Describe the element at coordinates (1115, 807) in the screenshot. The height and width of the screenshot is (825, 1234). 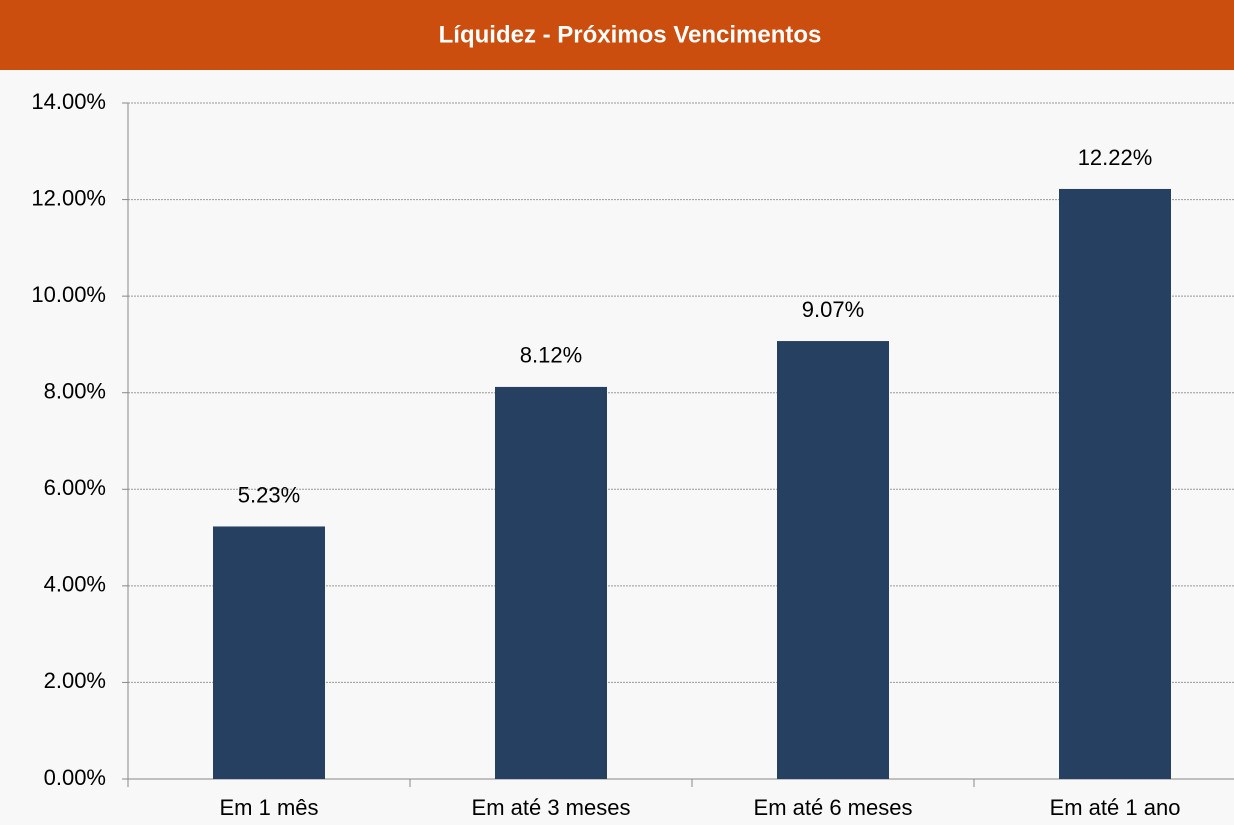
I see `x-tick-label: Em até 1 ano` at that location.